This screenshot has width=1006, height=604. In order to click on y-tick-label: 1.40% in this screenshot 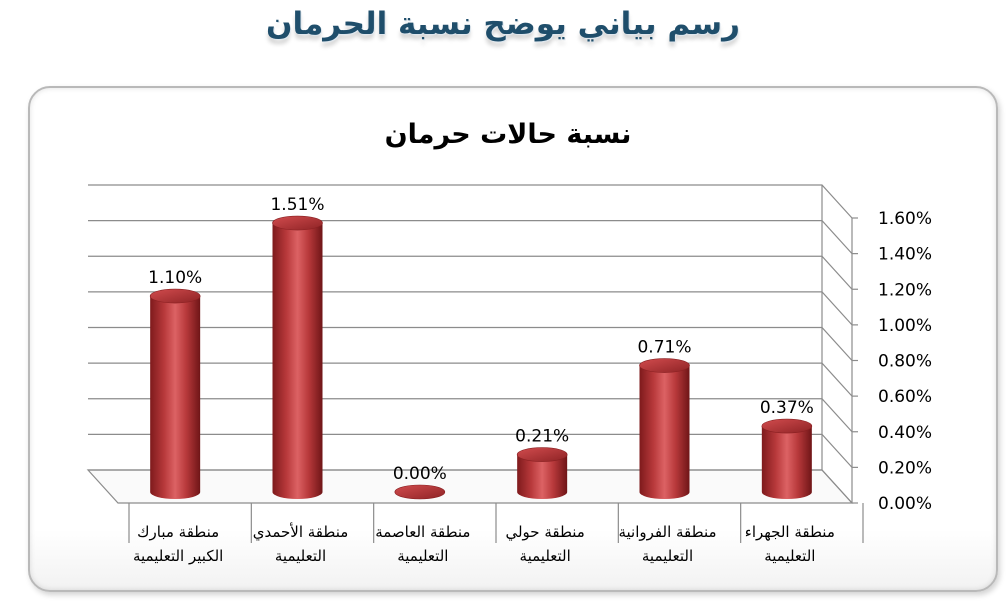, I will do `click(905, 255)`.